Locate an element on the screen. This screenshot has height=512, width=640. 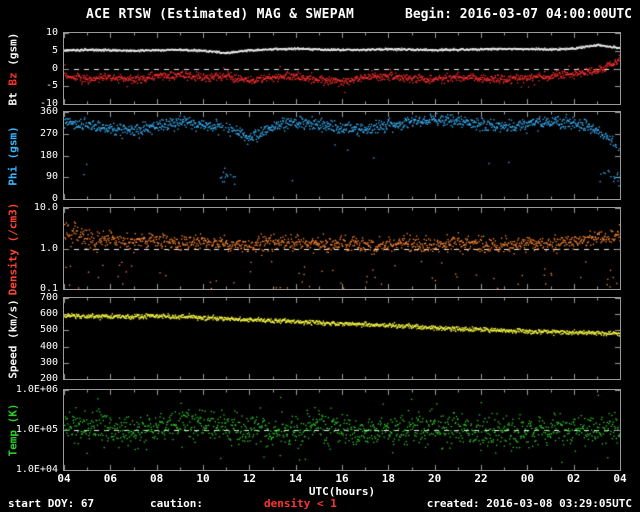
x-tick-label: 02 is located at coordinates (574, 478).